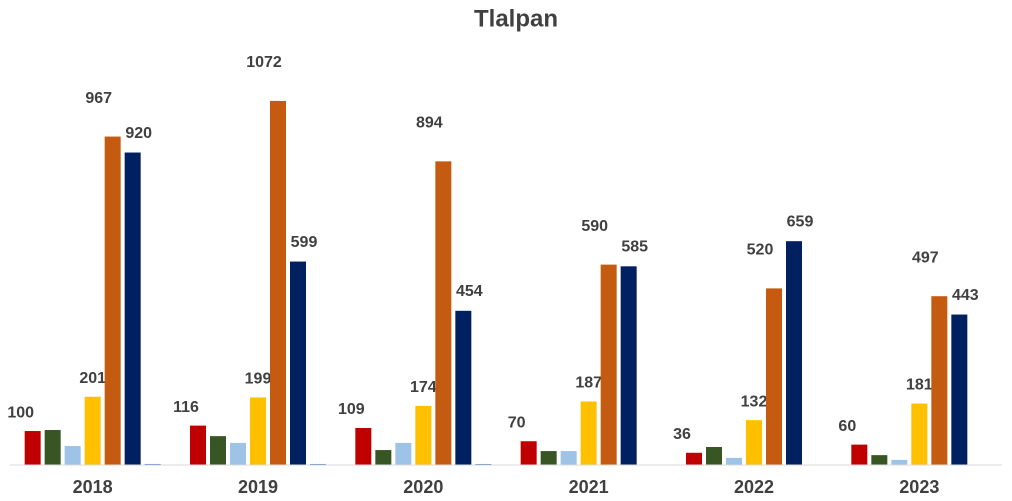 The image size is (1012, 501). Describe the element at coordinates (919, 385) in the screenshot. I see `data-label: 181` at that location.